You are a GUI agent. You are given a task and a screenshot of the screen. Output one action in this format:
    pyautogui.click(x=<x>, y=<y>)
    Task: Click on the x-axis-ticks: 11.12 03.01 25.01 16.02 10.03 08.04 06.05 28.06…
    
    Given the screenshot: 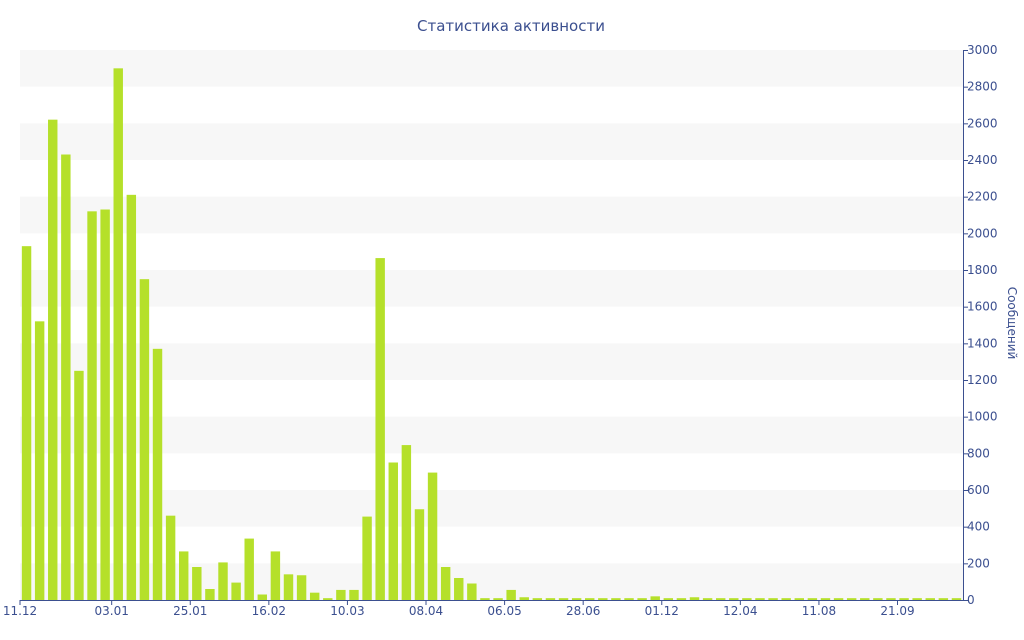 What is the action you would take?
    pyautogui.click(x=459, y=609)
    